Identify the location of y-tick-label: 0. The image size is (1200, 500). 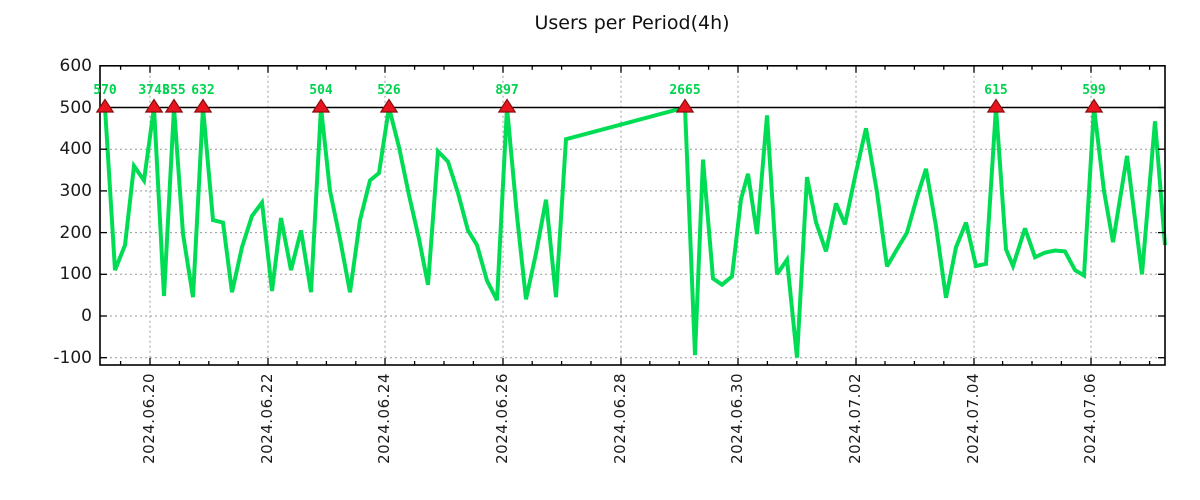
(86, 316).